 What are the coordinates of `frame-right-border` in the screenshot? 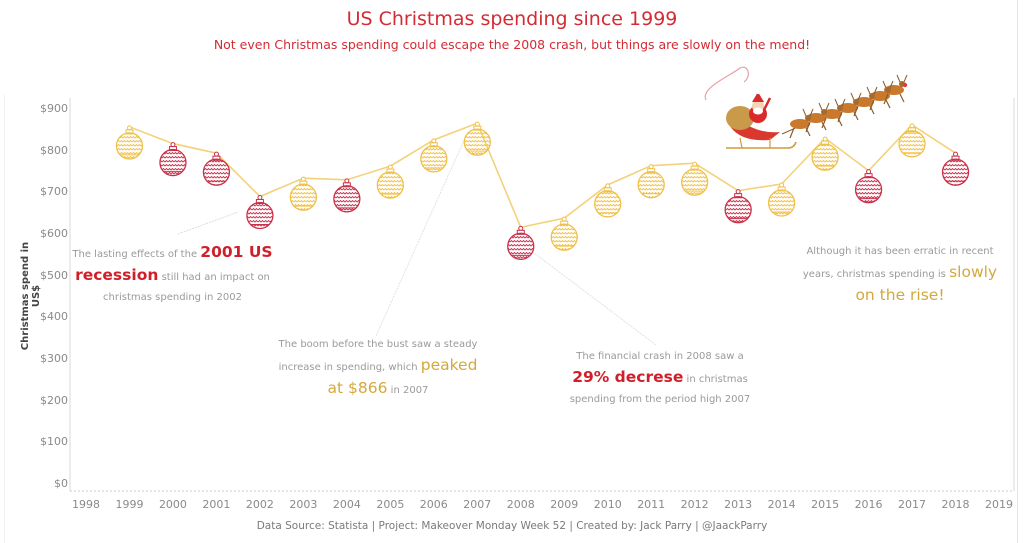 It's located at (1017, 271).